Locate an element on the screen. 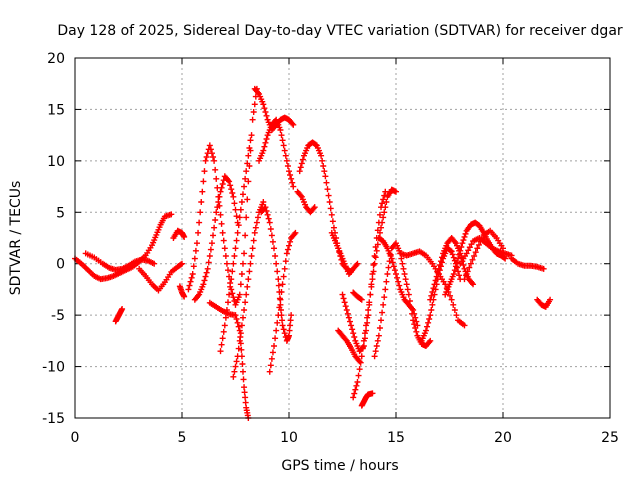 Image resolution: width=640 pixels, height=480 pixels. y-tick-label: -15 is located at coordinates (53, 419).